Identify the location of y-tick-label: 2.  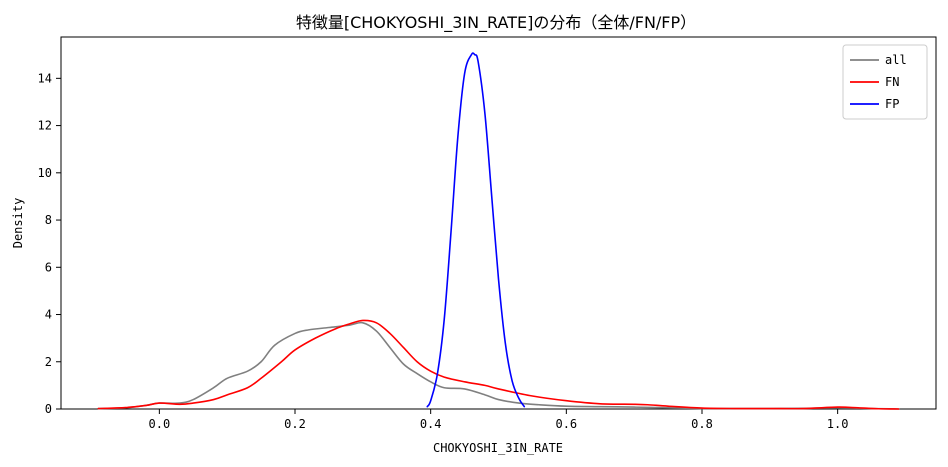
(48, 362).